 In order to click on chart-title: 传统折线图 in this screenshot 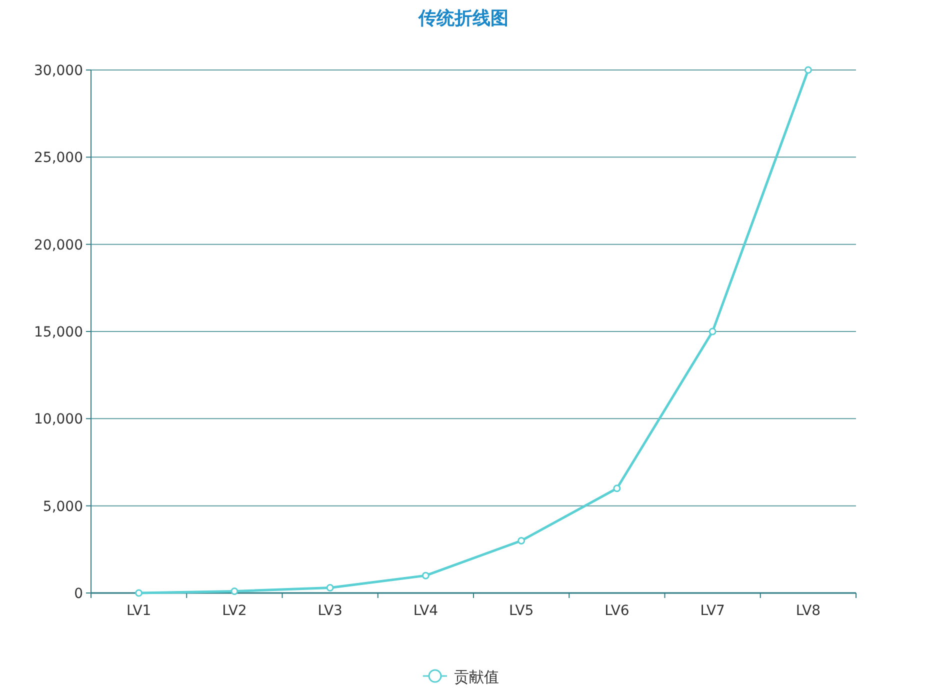, I will do `click(463, 18)`.